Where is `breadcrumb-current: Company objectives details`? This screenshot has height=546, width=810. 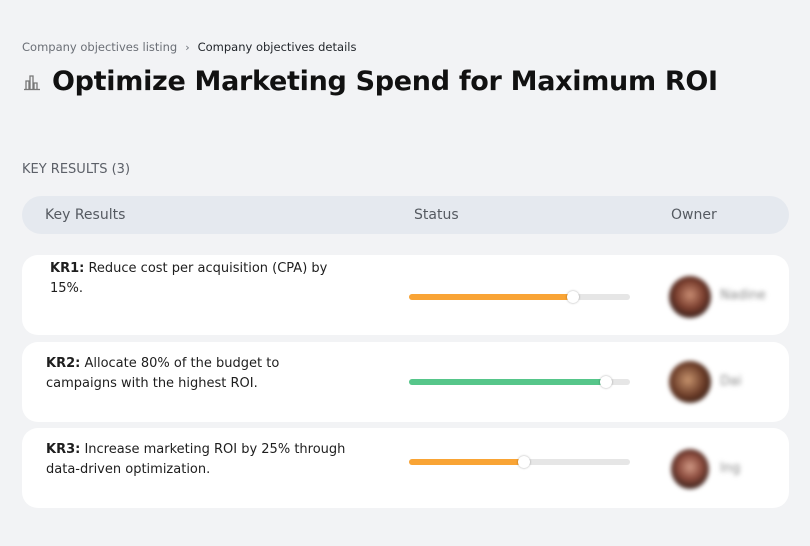 breadcrumb-current: Company objectives details is located at coordinates (277, 47).